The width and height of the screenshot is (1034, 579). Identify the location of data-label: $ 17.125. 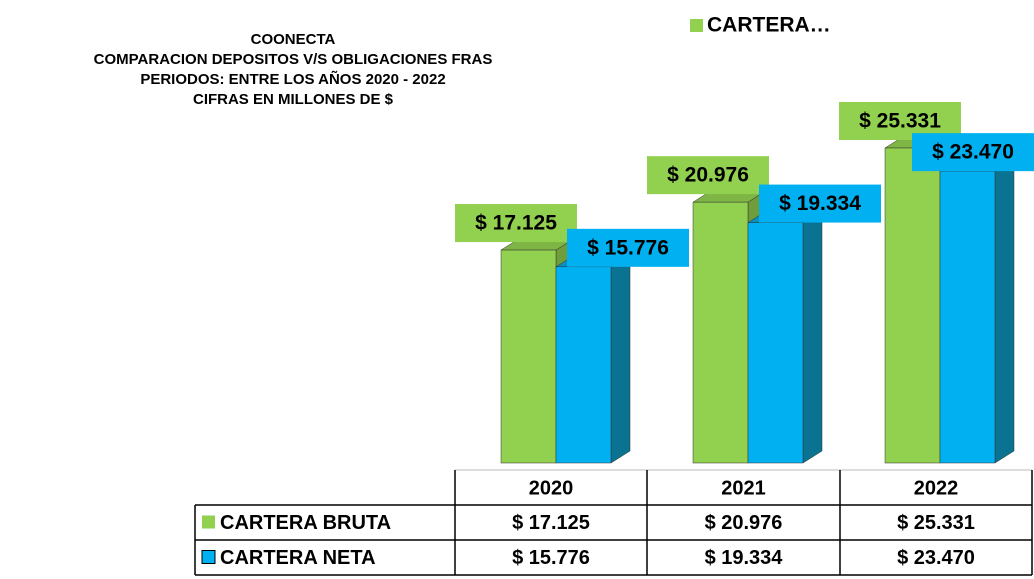
(516, 223).